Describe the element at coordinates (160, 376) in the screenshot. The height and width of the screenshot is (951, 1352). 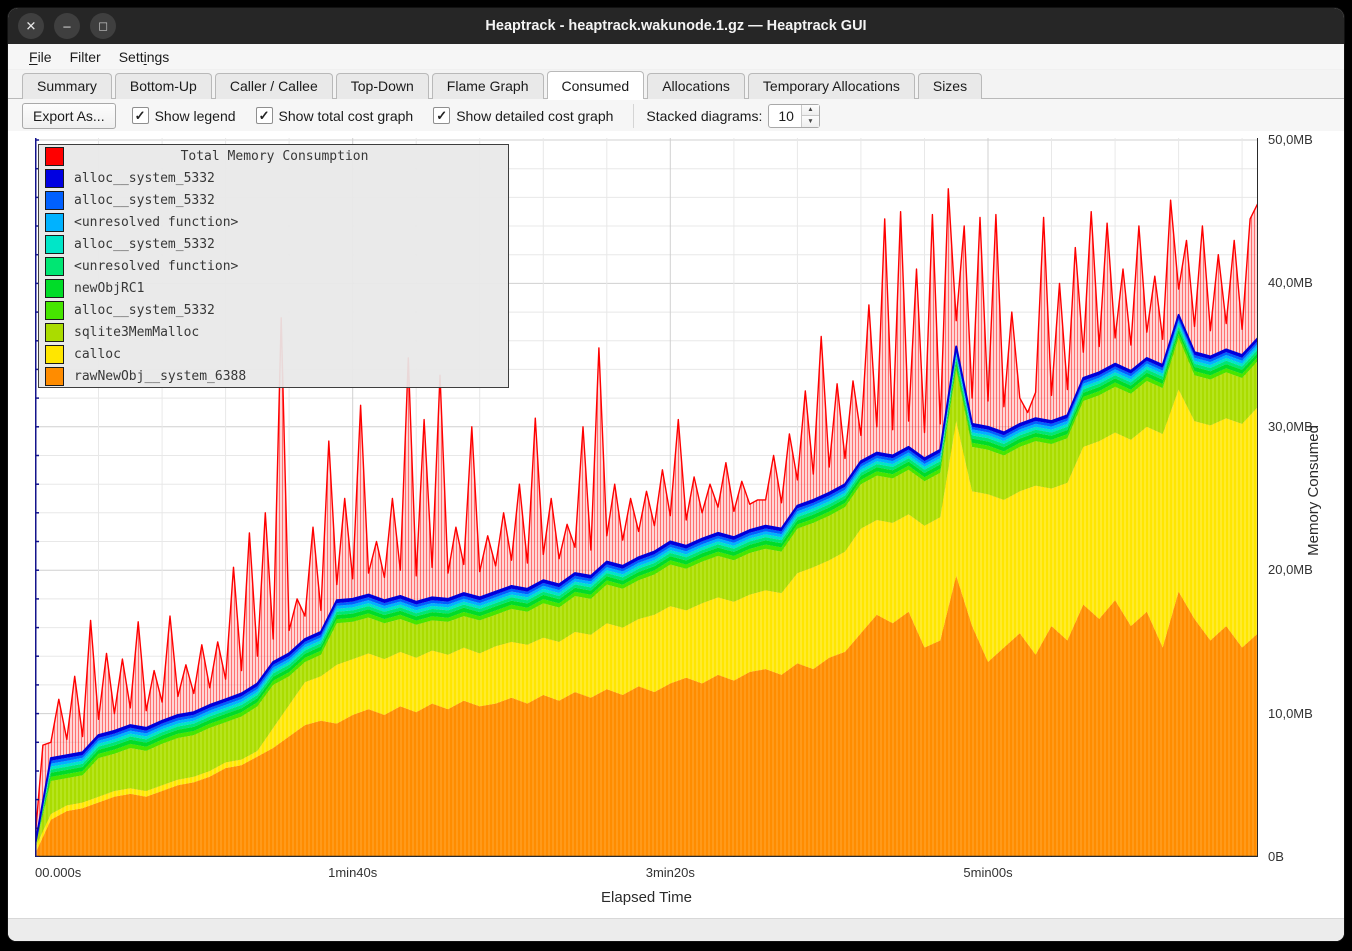
I see `legend-label: rawNewObj__system_6388` at that location.